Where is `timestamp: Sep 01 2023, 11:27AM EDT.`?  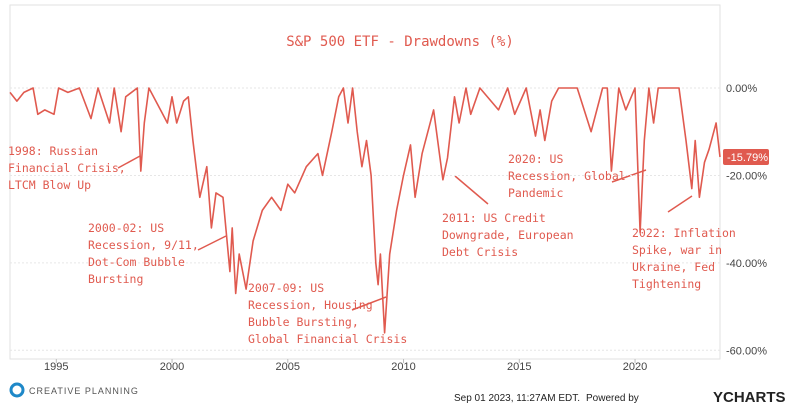
timestamp: Sep 01 2023, 11:27AM EDT. is located at coordinates (517, 398).